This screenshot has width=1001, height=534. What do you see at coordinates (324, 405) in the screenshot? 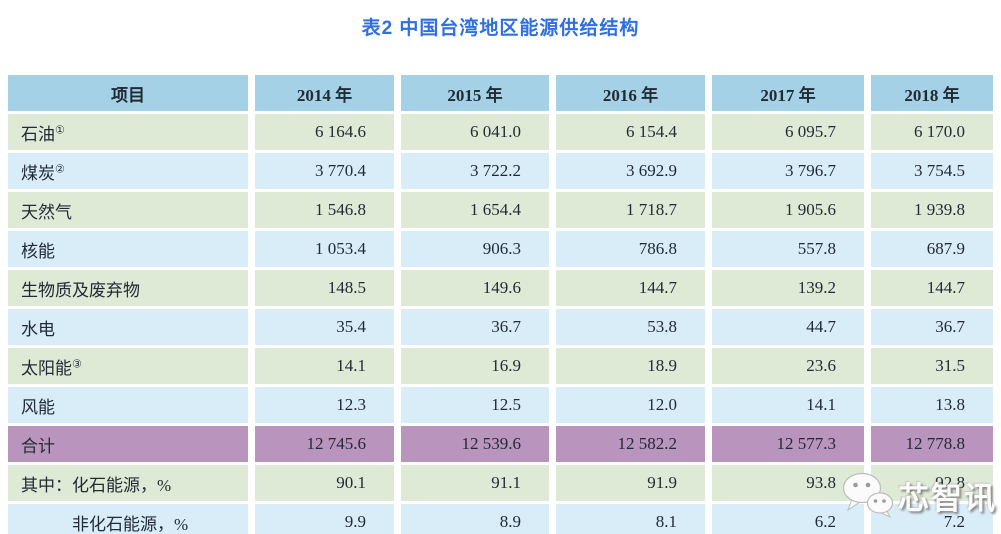
I see `value-cell: 12.3` at bounding box center [324, 405].